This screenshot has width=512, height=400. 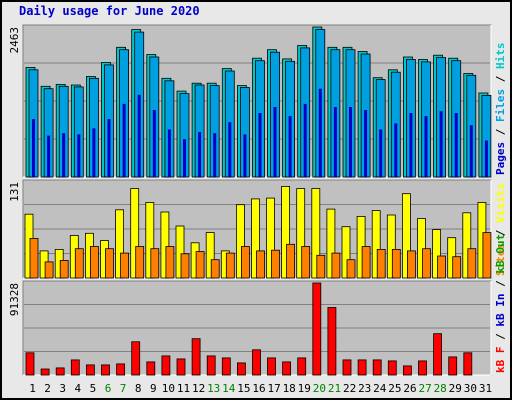 What do you see at coordinates (349, 388) in the screenshot?
I see `x-tick-label: 22` at bounding box center [349, 388].